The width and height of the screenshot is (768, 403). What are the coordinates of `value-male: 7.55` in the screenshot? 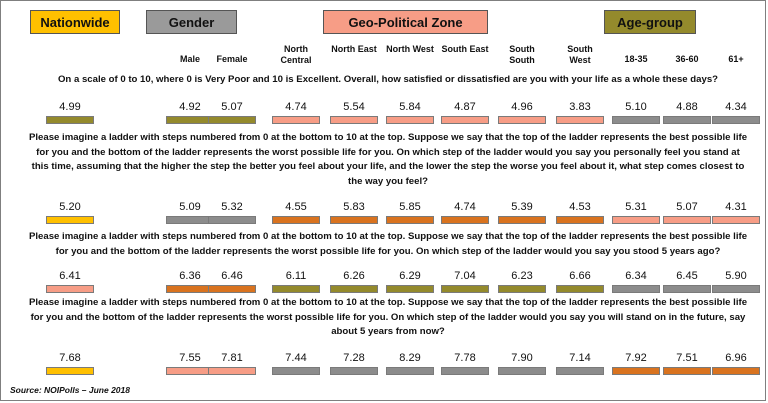 It's located at (190, 358).